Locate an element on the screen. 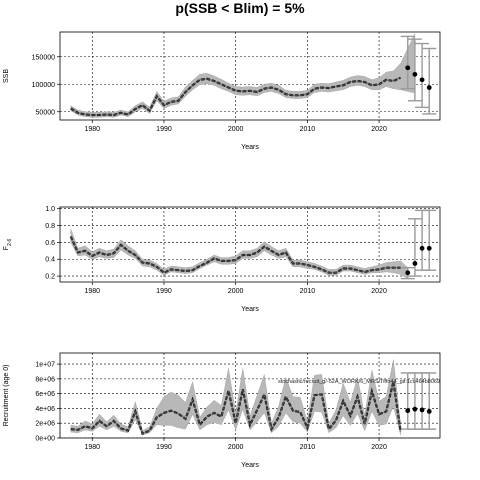 This screenshot has width=480, height=480. y-tick-label: 0.4 is located at coordinates (50, 260).